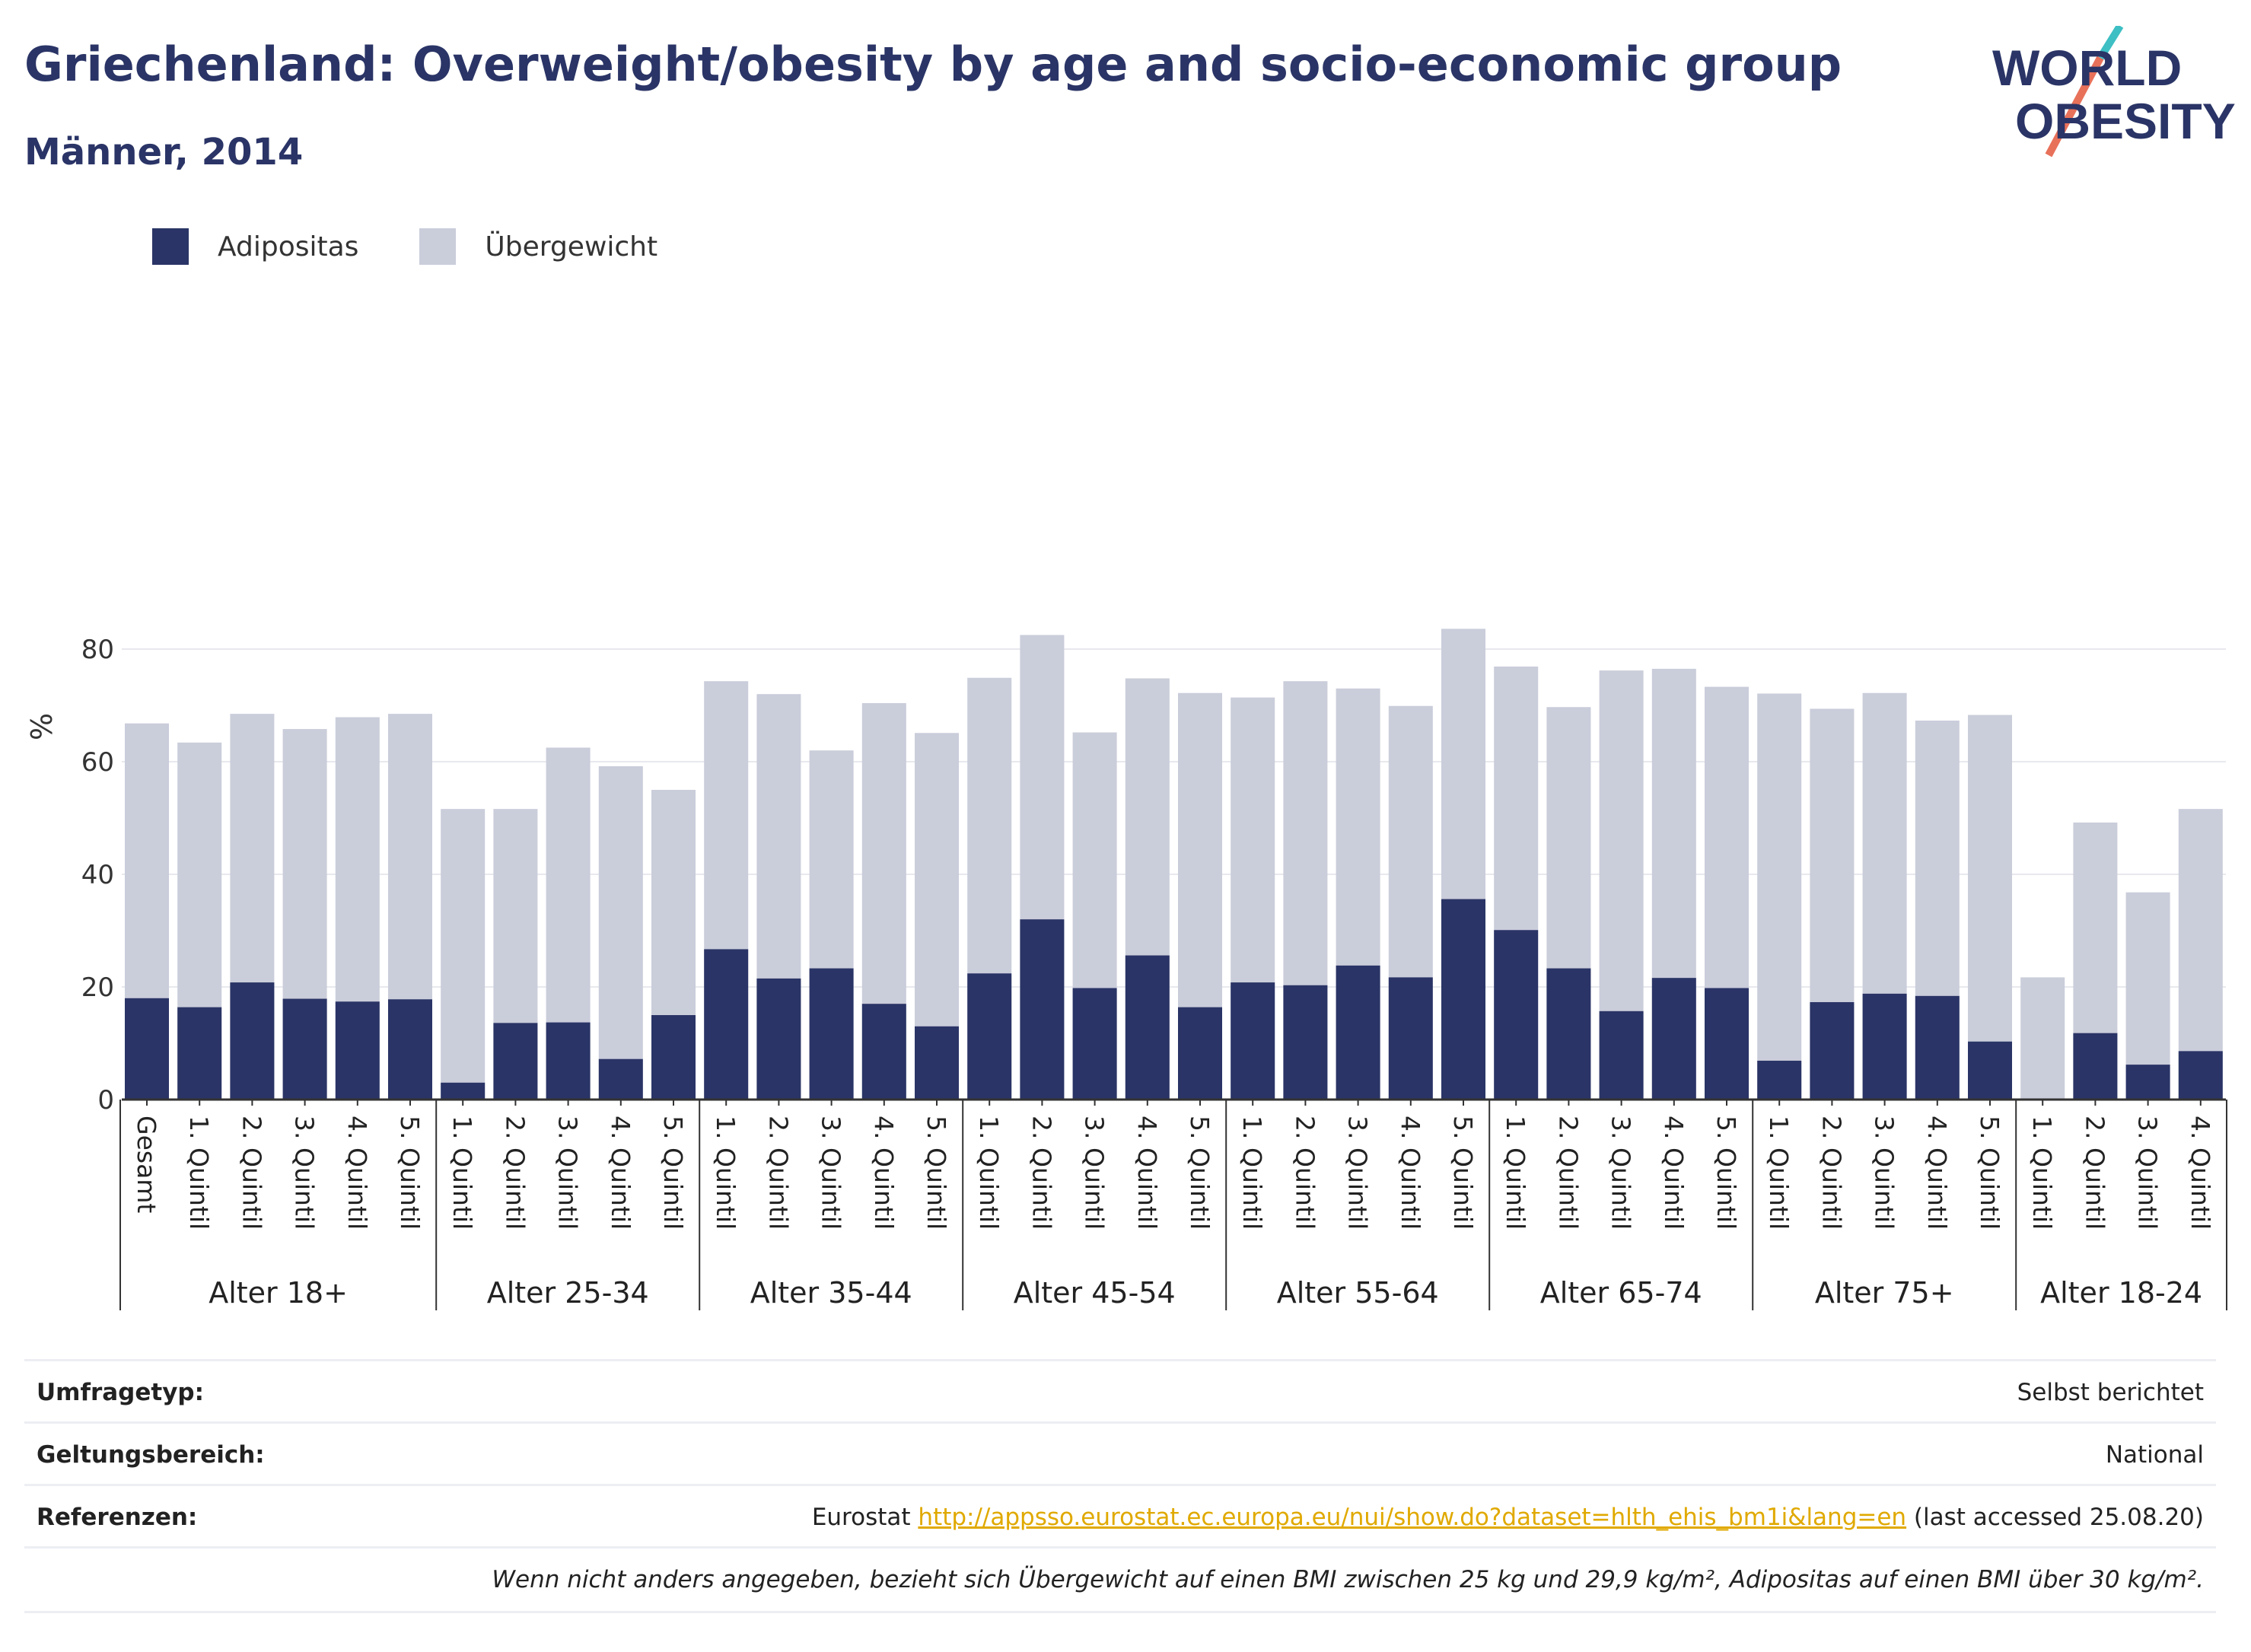 The width and height of the screenshot is (2251, 1652). I want to click on meta-row-survey-type: Umfragetyp: Selbst berichtet, so click(1120, 1391).